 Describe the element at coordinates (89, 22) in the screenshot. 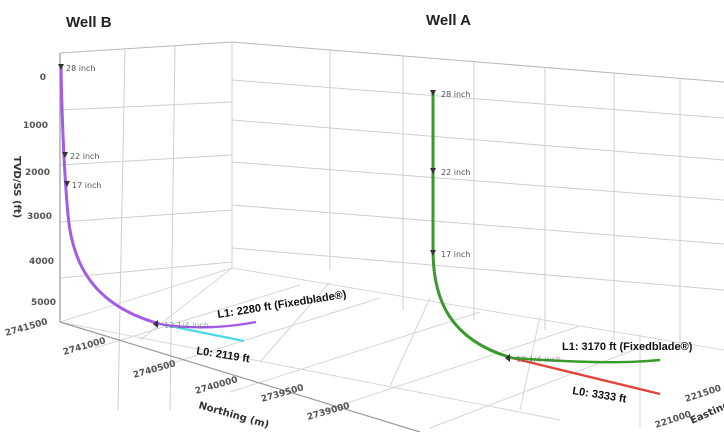

I see `well-b-title: Well B` at that location.